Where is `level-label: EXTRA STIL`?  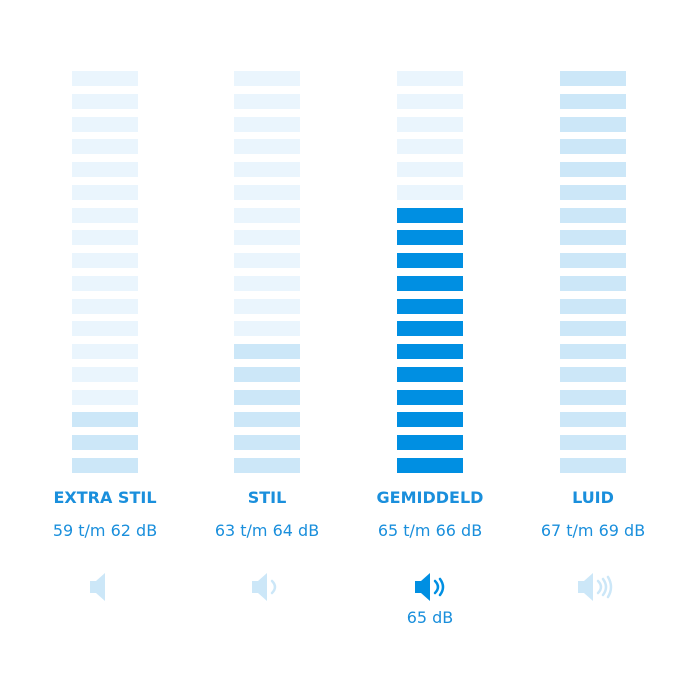
level-label: EXTRA STIL is located at coordinates (105, 497).